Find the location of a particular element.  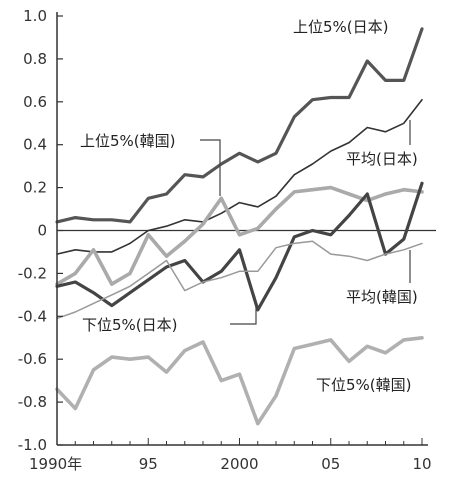

y-tick-label: 0.6 is located at coordinates (35, 102).